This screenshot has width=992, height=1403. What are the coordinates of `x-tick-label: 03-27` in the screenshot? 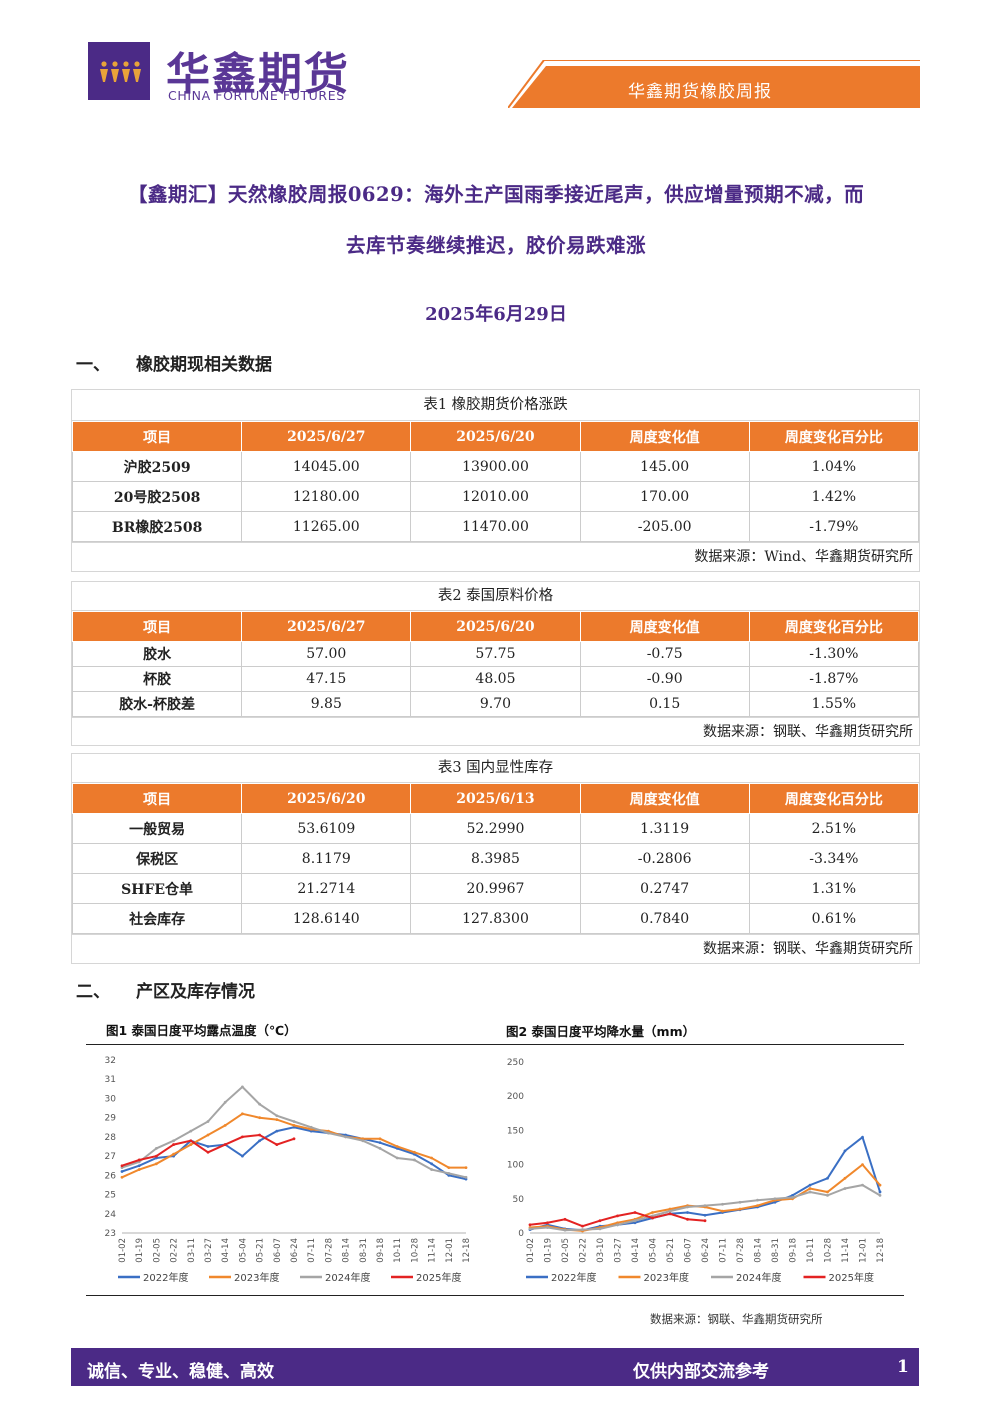 It's located at (209, 1250).